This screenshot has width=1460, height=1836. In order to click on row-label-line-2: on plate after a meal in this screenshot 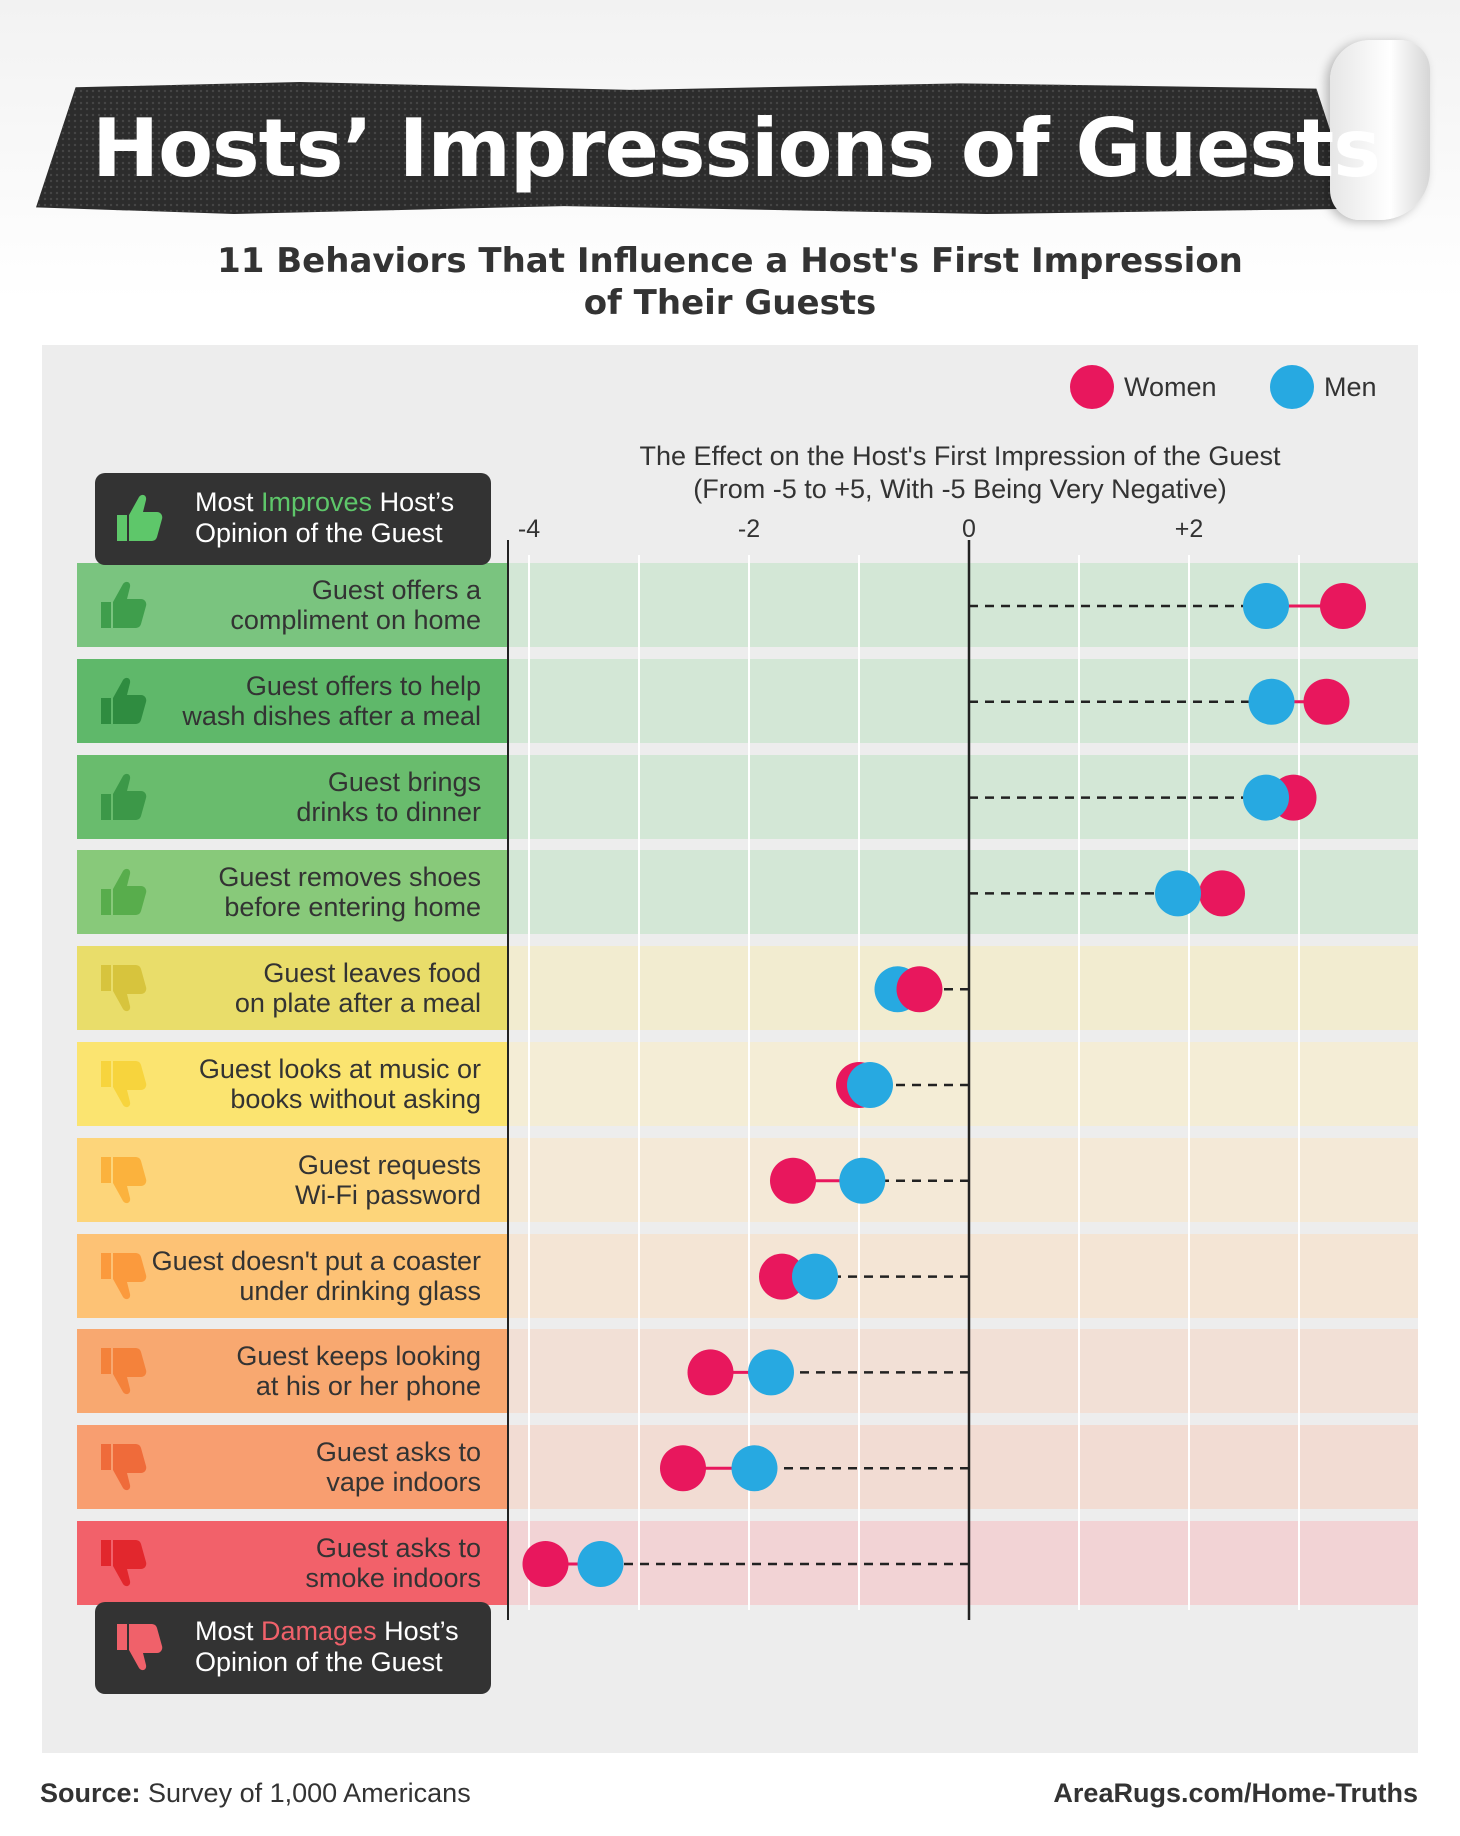, I will do `click(357, 1003)`.